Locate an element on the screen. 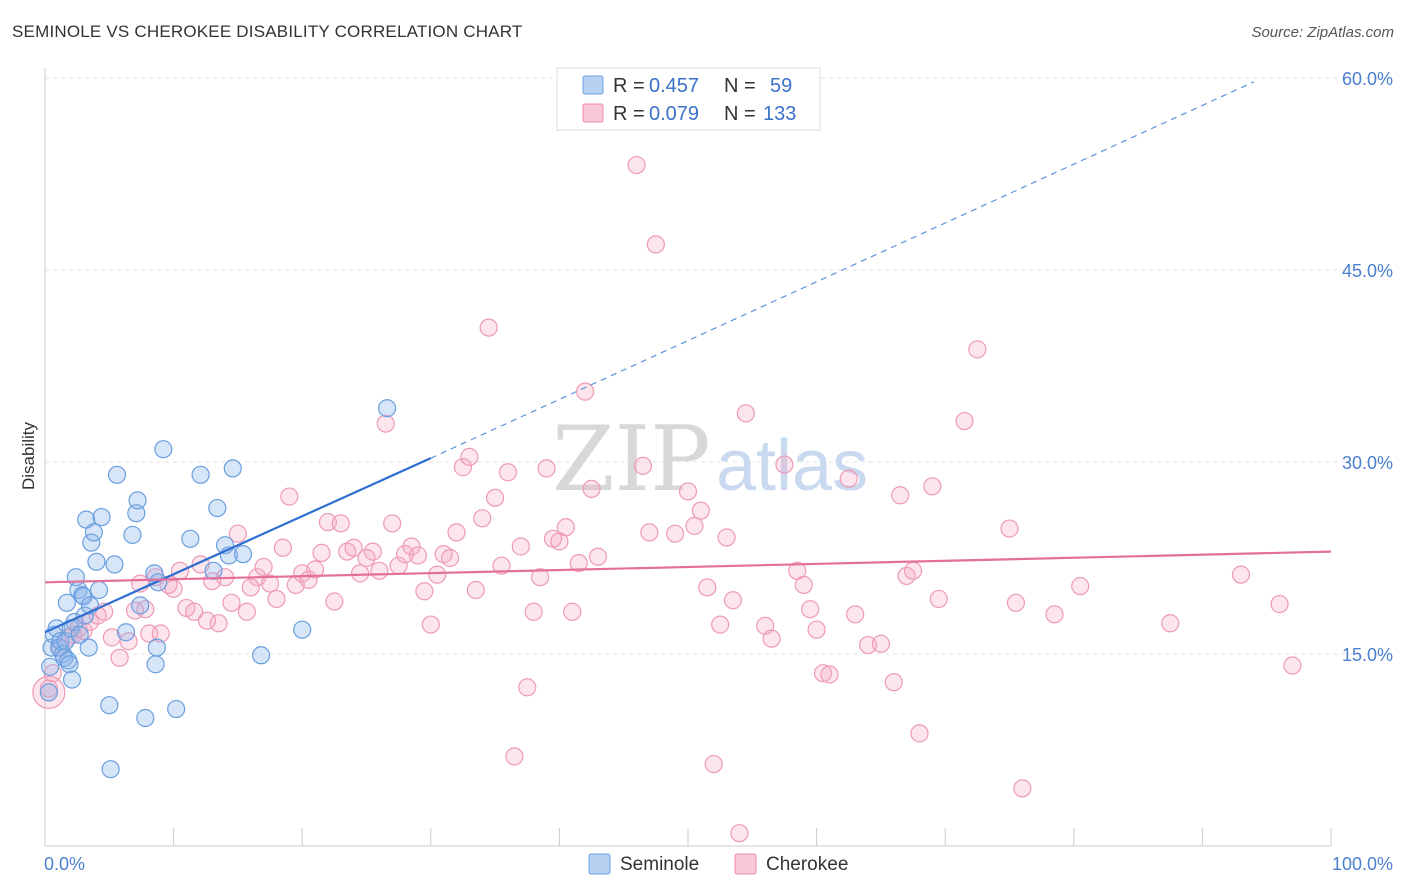 This screenshot has height=892, width=1406. watermark-zip: ZIP is located at coordinates (631, 459).